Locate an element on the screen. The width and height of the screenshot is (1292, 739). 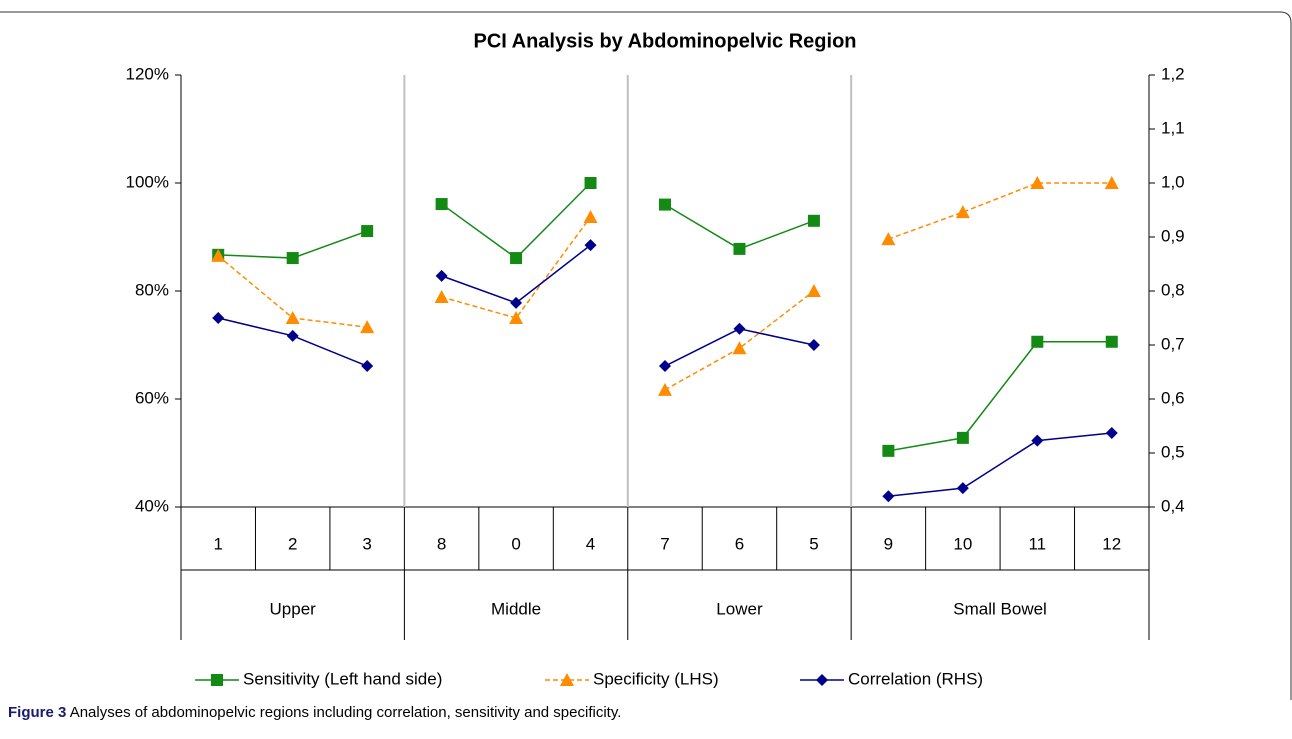
x-tick-label: 0 is located at coordinates (515, 543).